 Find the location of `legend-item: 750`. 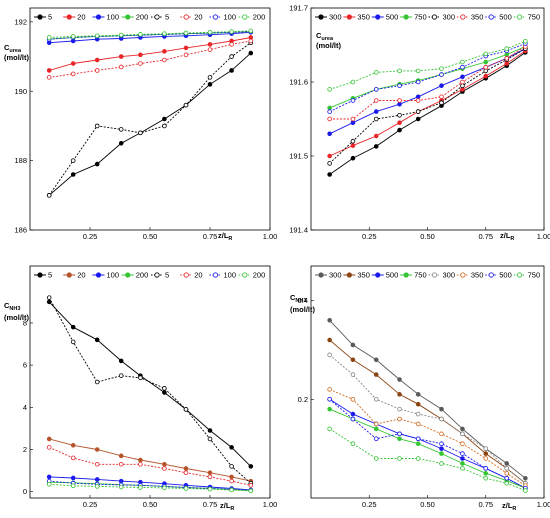

legend-item: 750 is located at coordinates (526, 17).